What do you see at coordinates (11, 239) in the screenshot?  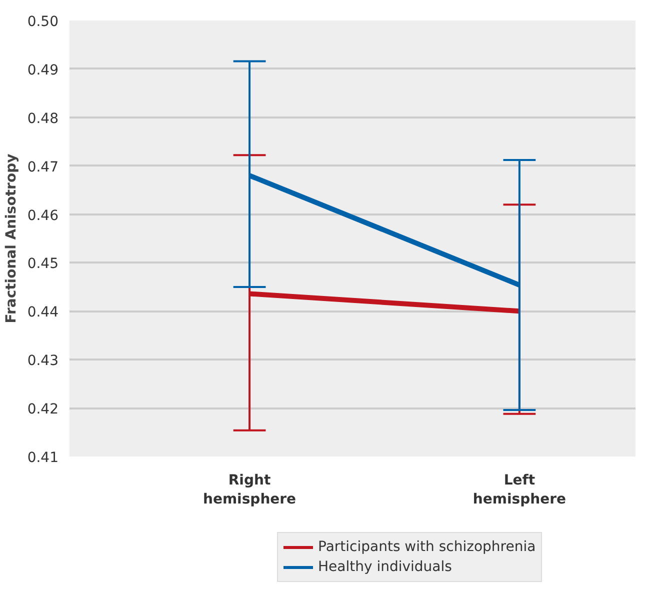 I see `y-axis-title: Fractional Anisotropy` at bounding box center [11, 239].